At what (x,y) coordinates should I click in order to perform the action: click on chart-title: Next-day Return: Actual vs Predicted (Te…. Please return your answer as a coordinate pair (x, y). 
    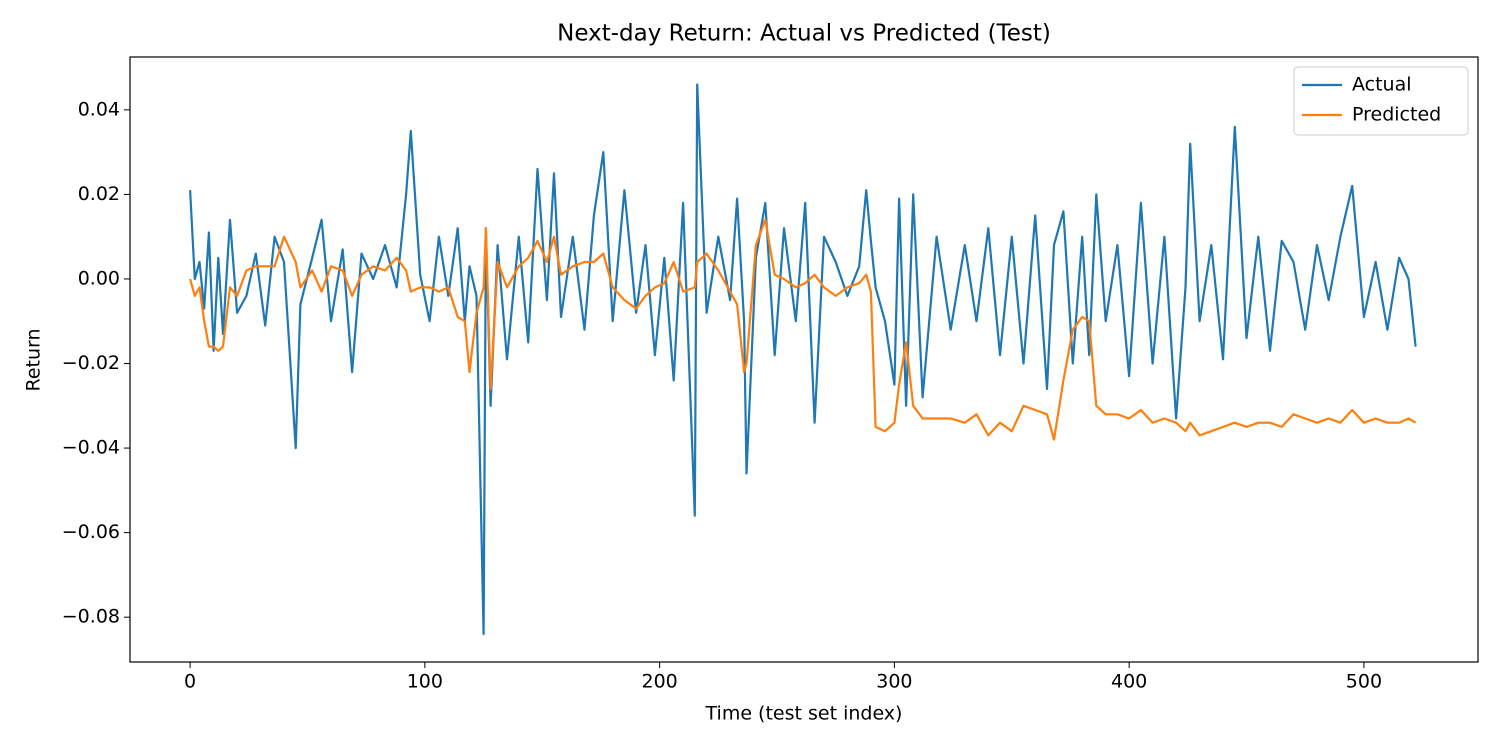
    Looking at the image, I should click on (804, 34).